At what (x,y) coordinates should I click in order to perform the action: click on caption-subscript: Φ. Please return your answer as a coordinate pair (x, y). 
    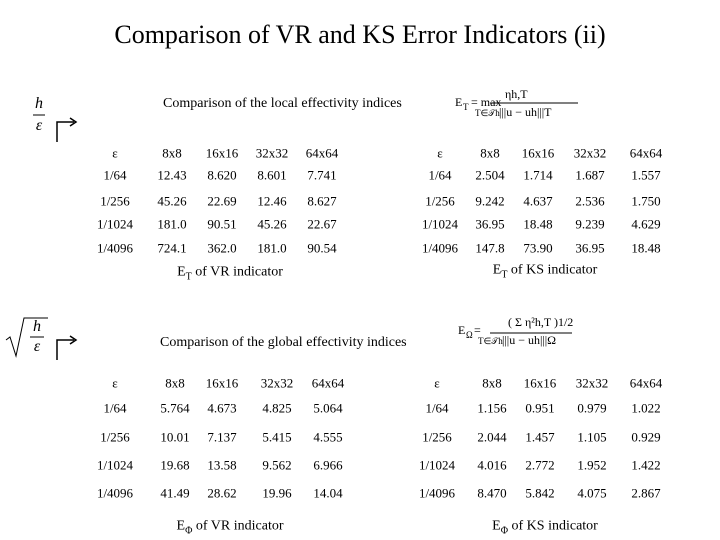
    Looking at the image, I should click on (504, 531).